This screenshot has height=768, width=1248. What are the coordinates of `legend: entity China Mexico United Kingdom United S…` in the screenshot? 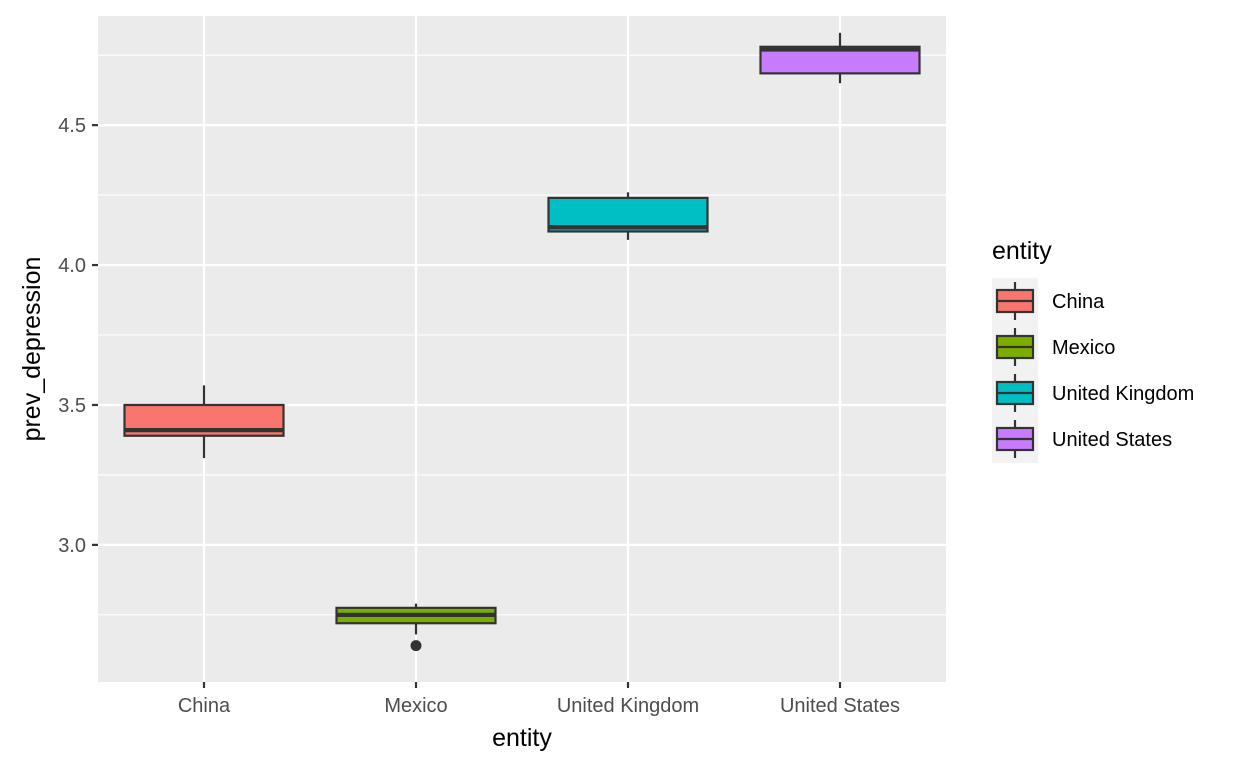 It's located at (1093, 350).